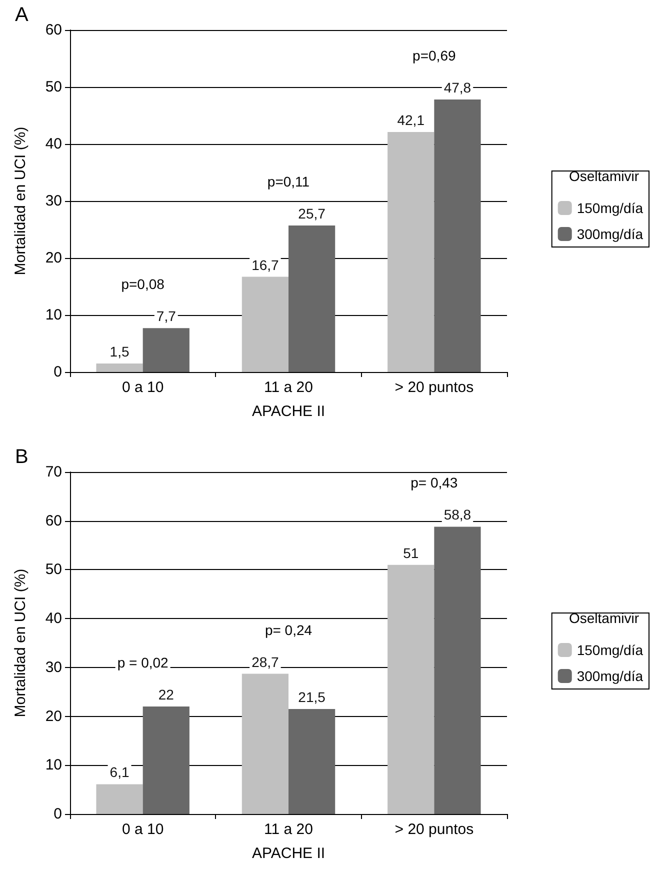 Image resolution: width=657 pixels, height=885 pixels. I want to click on data-label: 1,5, so click(120, 351).